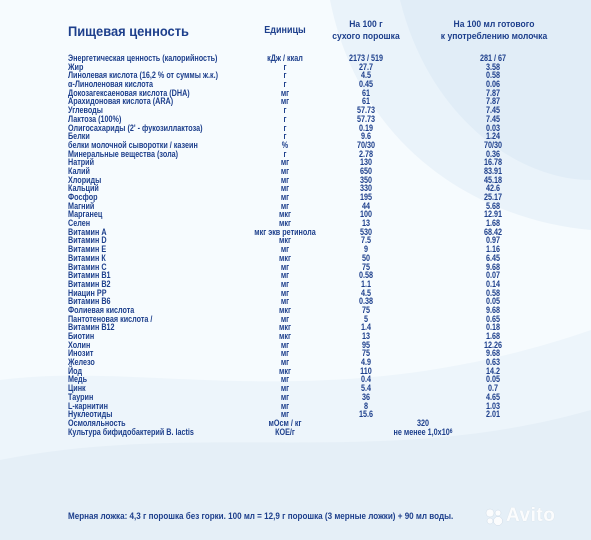 Image resolution: width=591 pixels, height=540 pixels. I want to click on row-value-per-100g: 530, so click(366, 231).